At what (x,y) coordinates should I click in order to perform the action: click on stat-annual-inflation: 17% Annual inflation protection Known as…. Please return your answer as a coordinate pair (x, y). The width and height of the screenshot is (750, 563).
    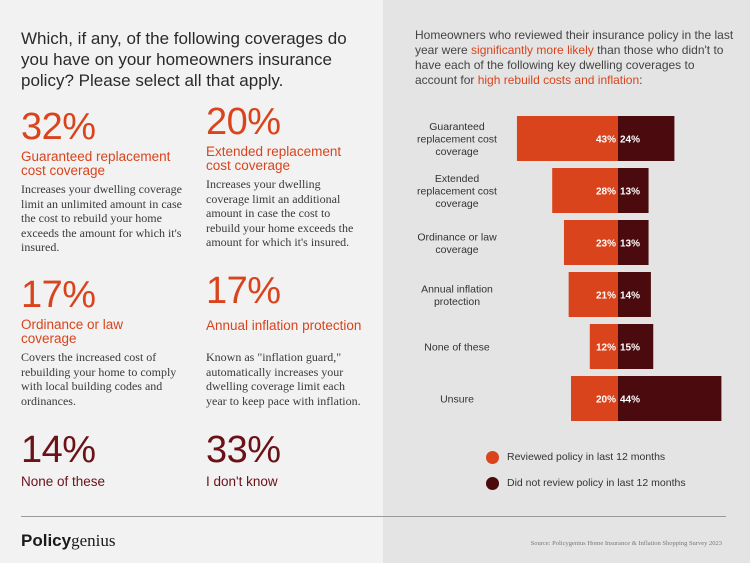
    Looking at the image, I should click on (288, 340).